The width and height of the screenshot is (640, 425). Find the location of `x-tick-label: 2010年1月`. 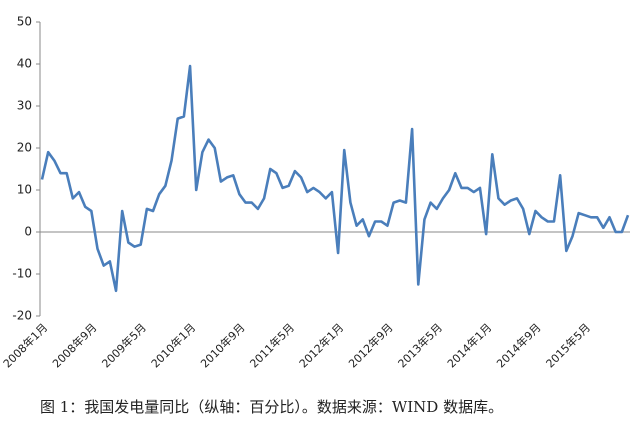

x-tick-label: 2010年1月 is located at coordinates (173, 345).